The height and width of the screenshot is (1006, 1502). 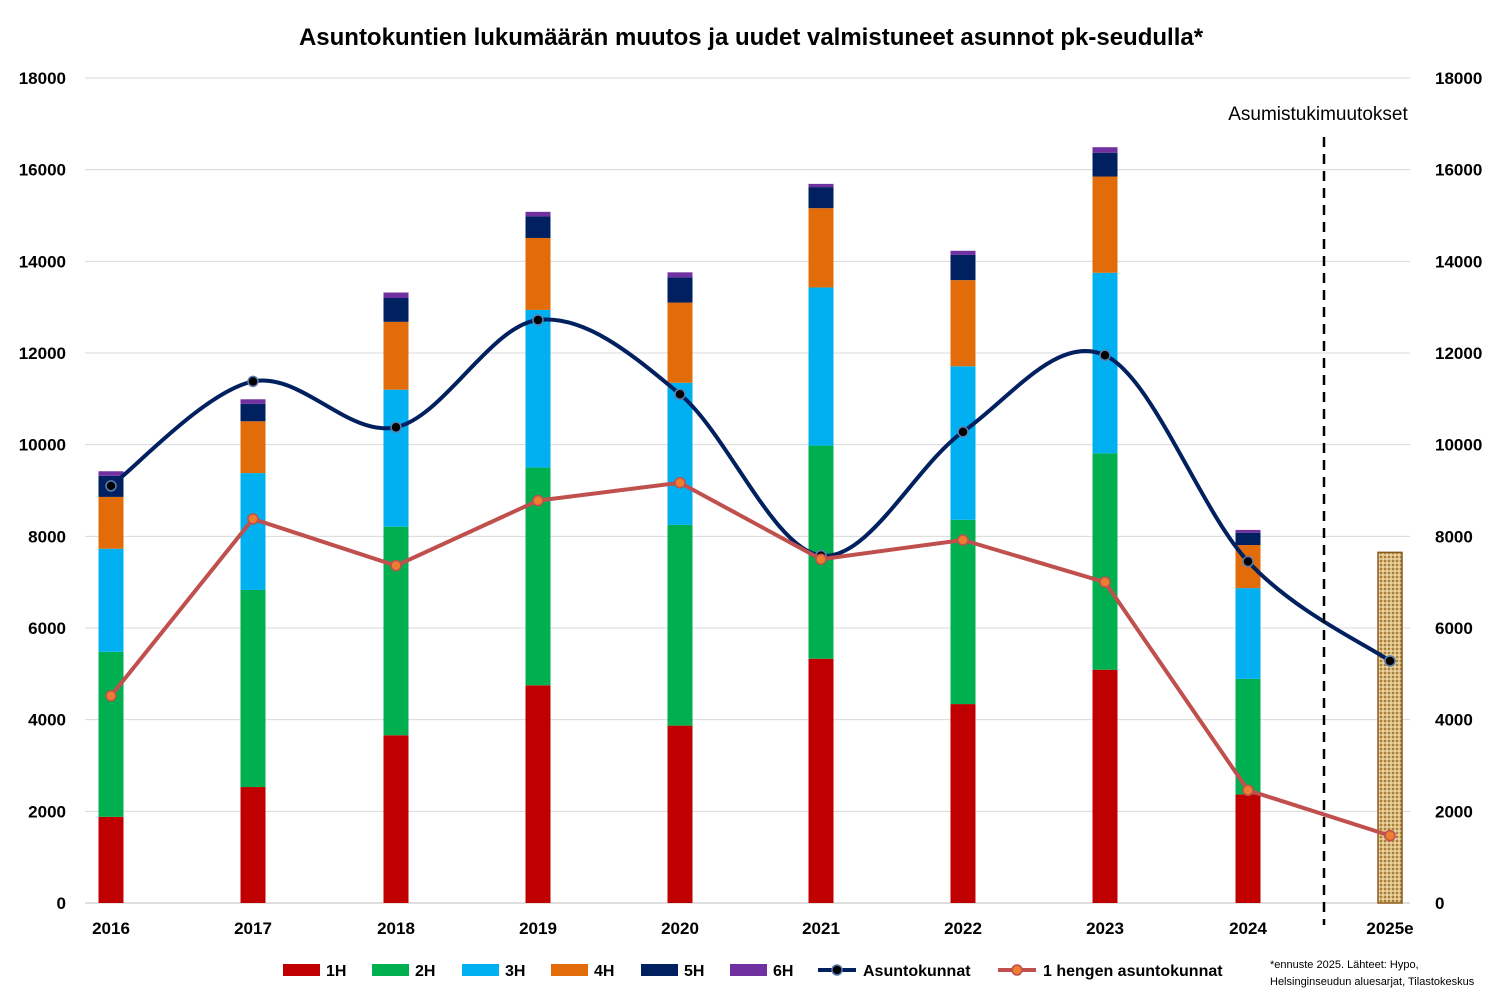 I want to click on legend-label: 1 hengen asuntokunnat, so click(x=1133, y=971).